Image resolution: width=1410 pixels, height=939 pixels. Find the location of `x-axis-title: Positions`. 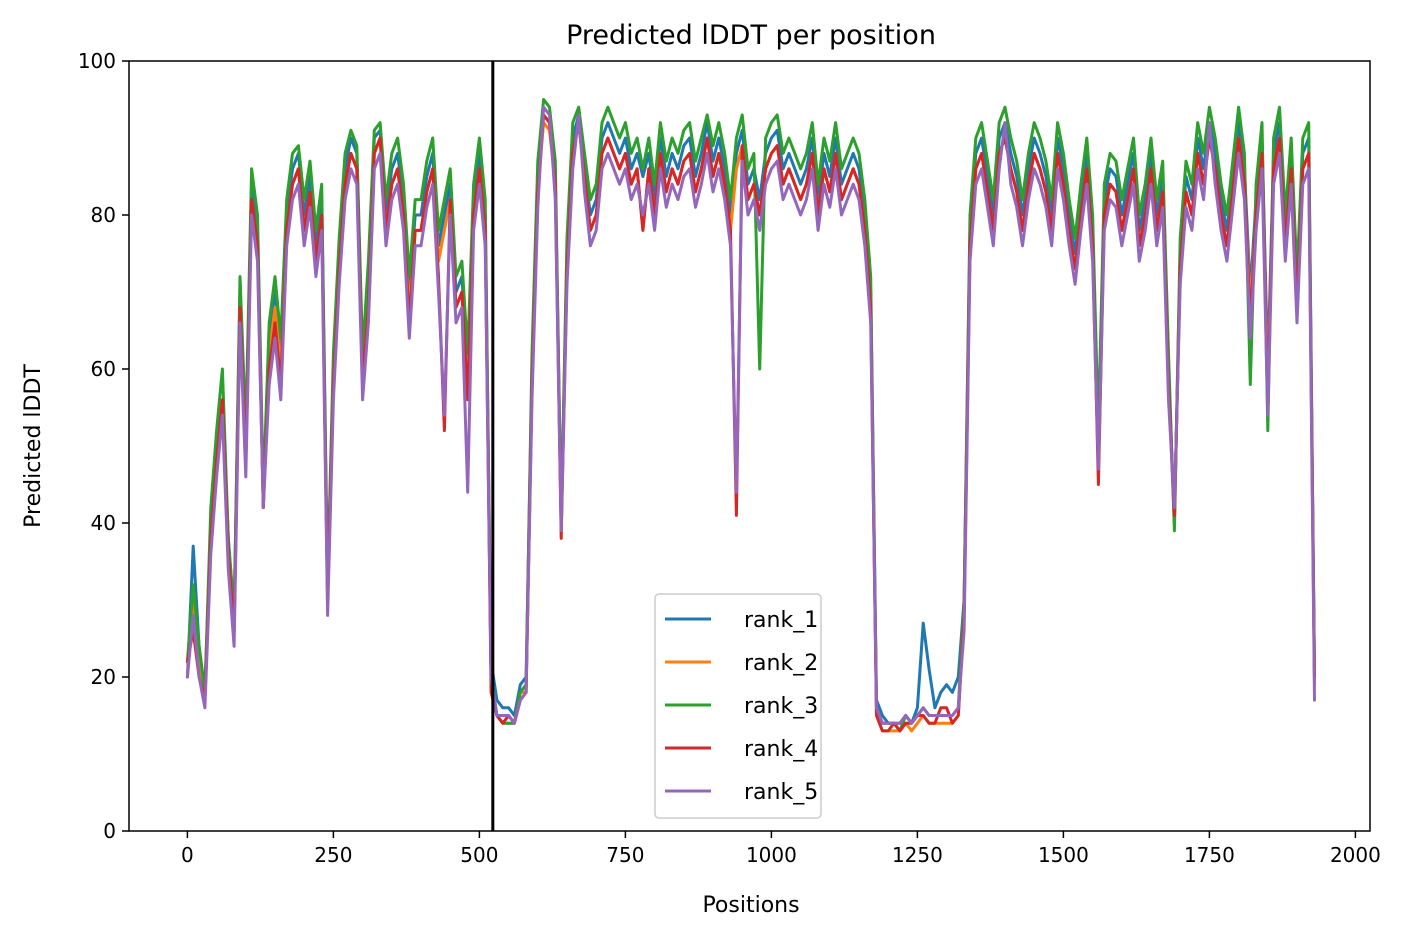

x-axis-title: Positions is located at coordinates (750, 905).